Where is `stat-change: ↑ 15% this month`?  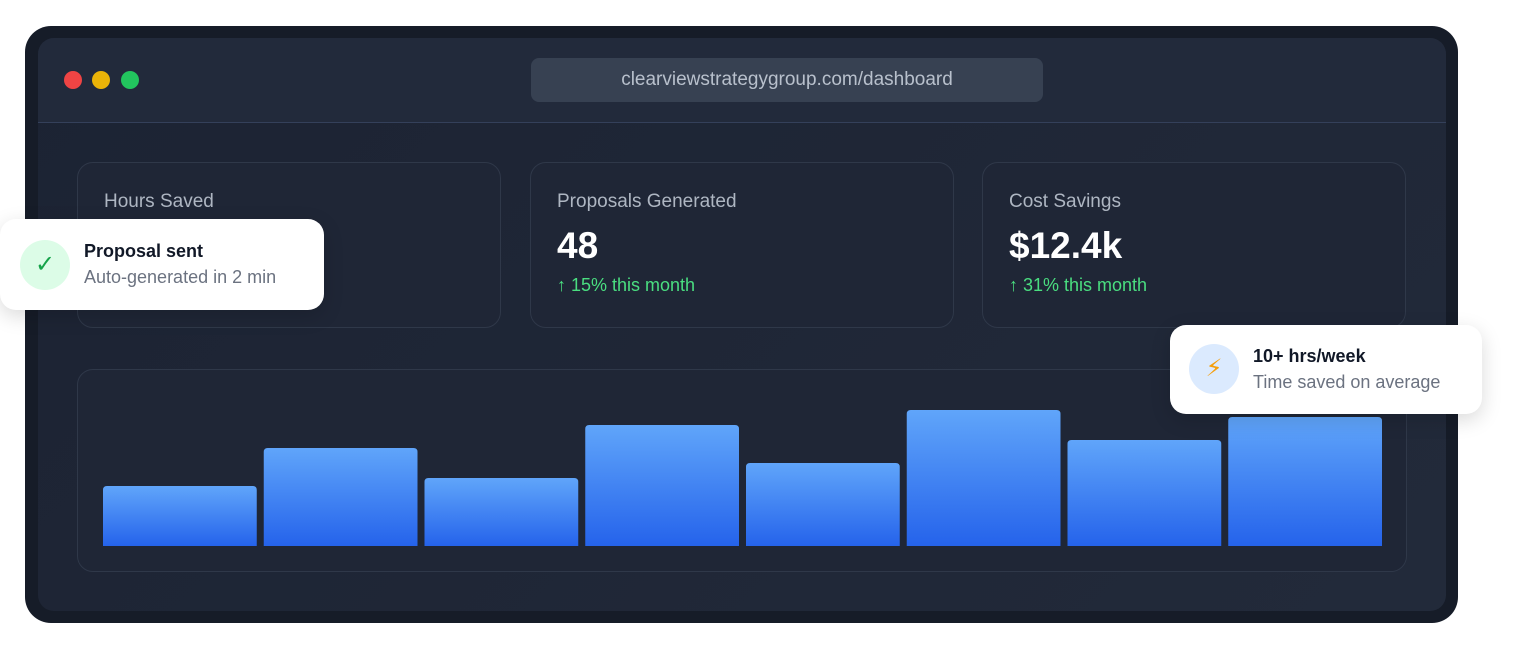
stat-change: ↑ 15% this month is located at coordinates (626, 285).